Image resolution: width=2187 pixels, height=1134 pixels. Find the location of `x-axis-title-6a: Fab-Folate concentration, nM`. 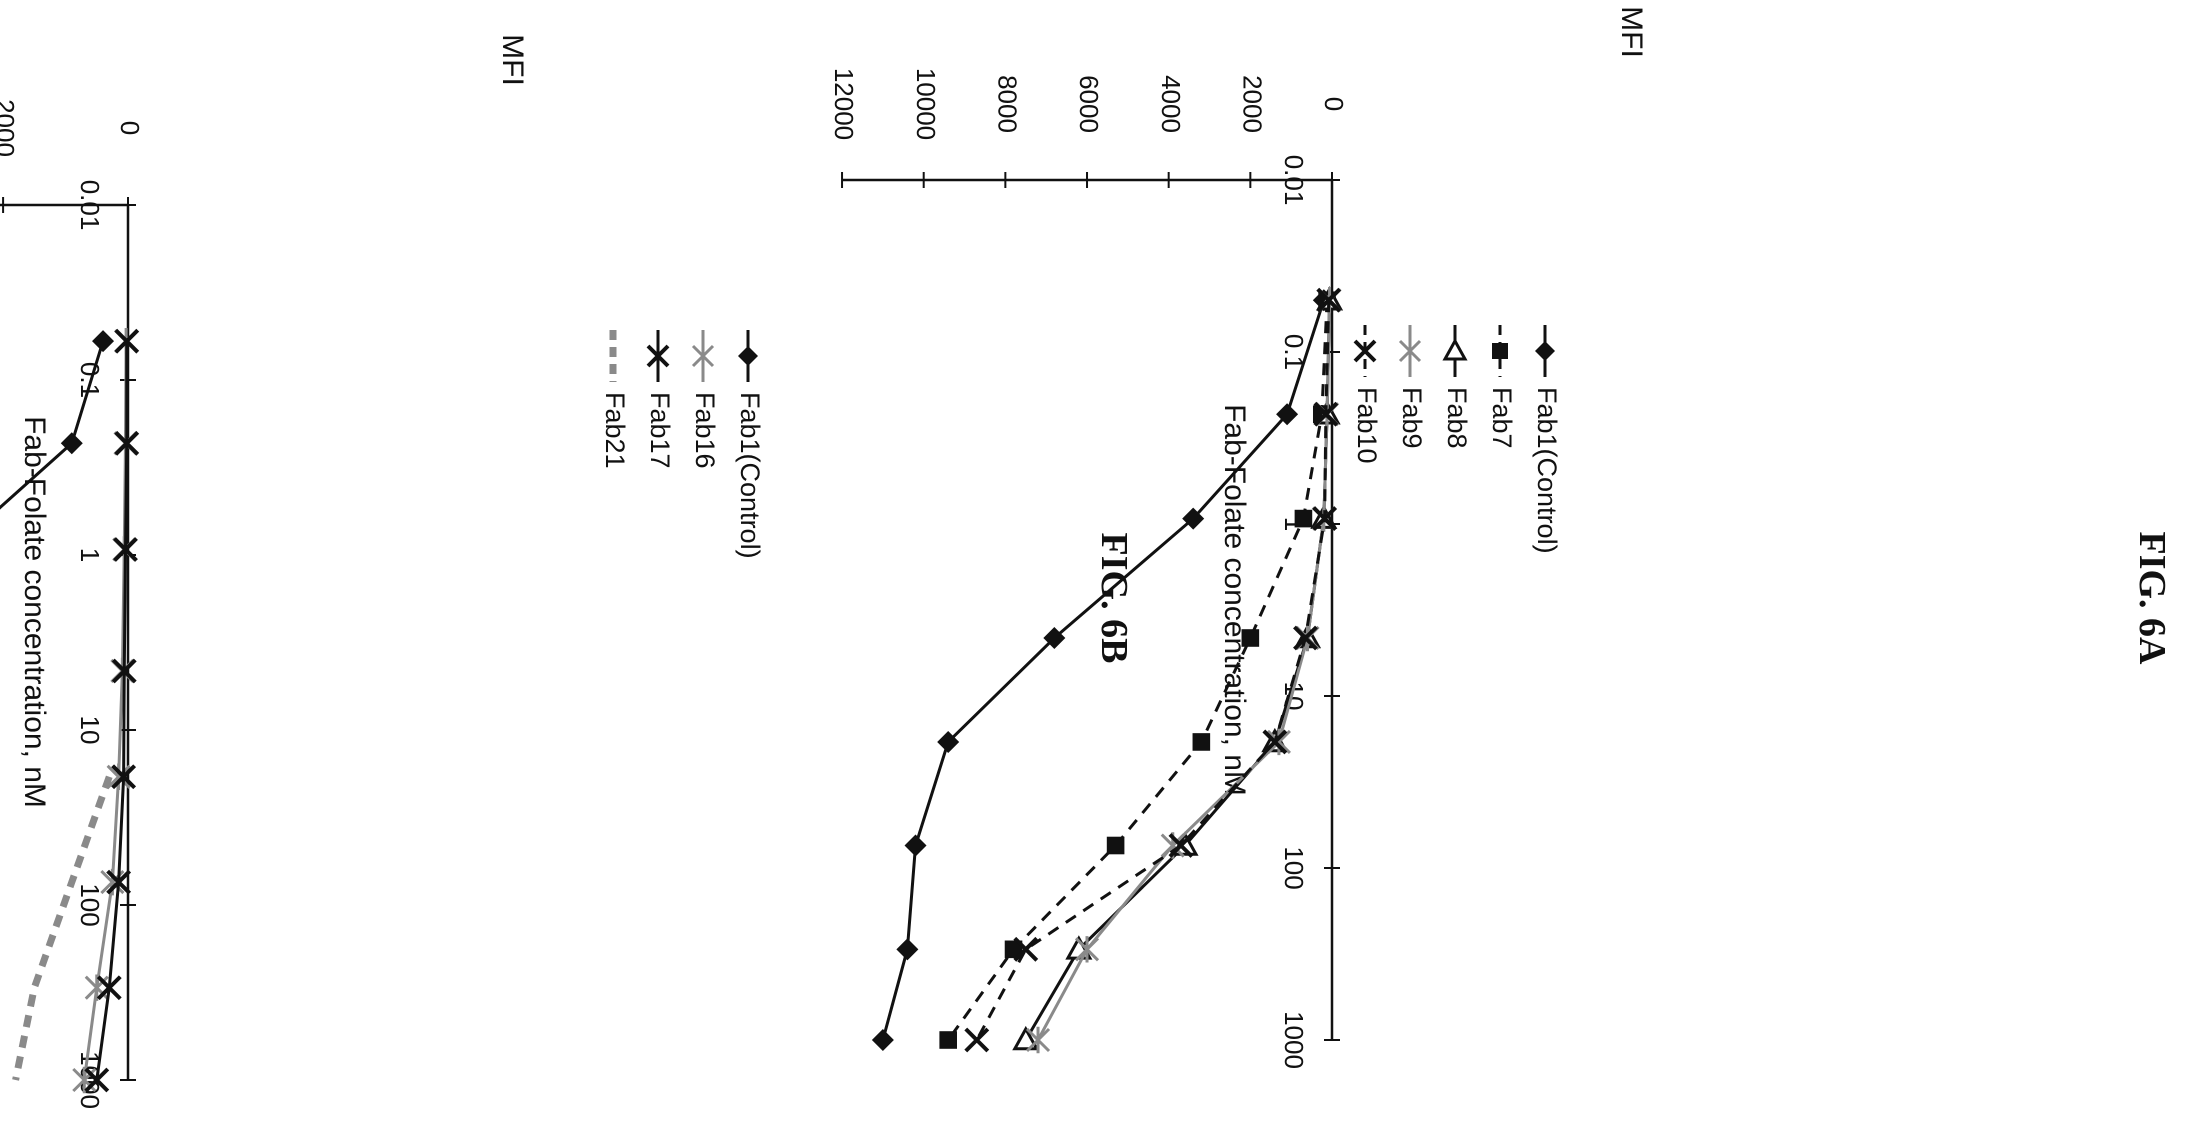

x-axis-title-6a: Fab-Folate concentration, nM is located at coordinates (1234, 600).